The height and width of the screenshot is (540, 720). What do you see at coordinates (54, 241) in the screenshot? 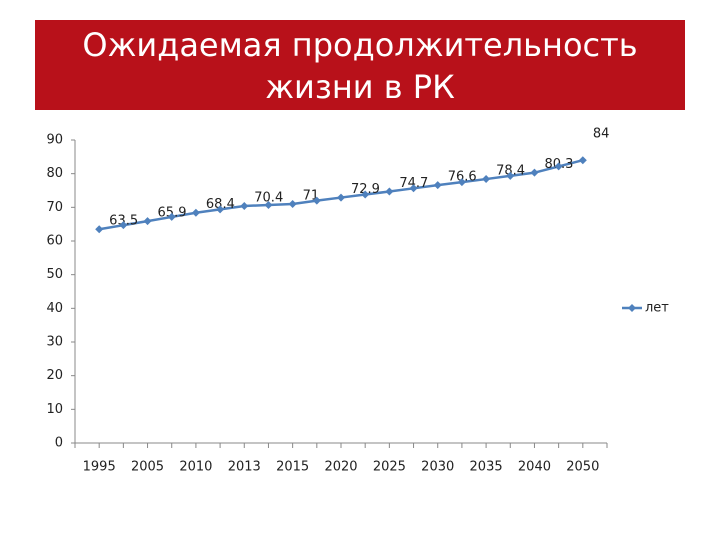
I see `y-tick-label: 60` at bounding box center [54, 241].